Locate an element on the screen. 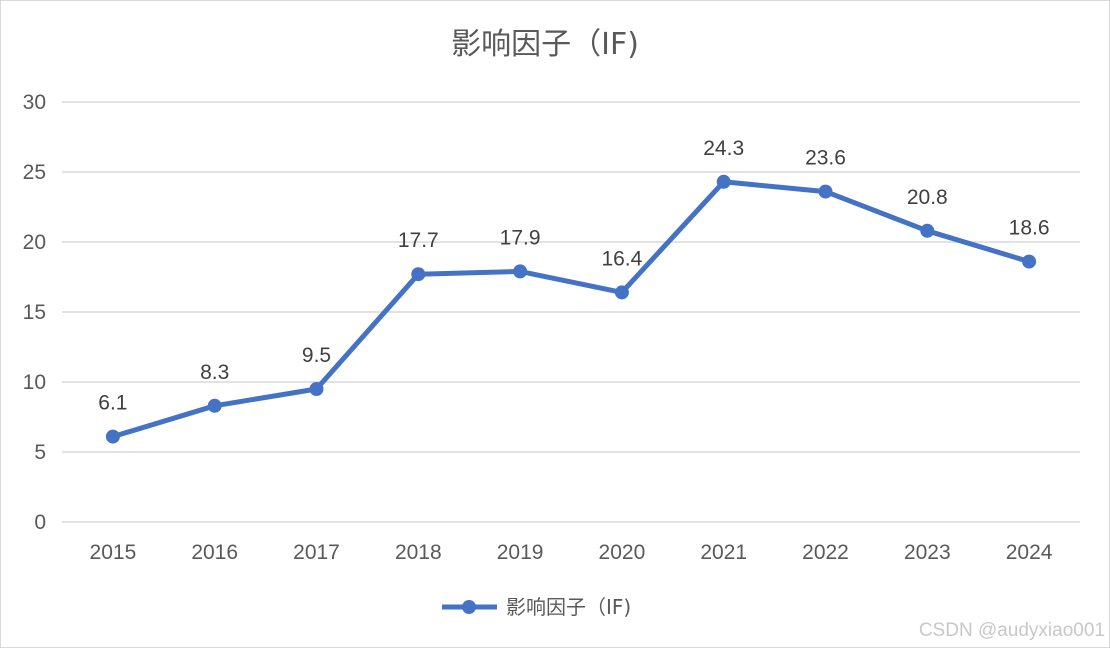 This screenshot has width=1110, height=648. y-tick-label: 10 is located at coordinates (34, 382).